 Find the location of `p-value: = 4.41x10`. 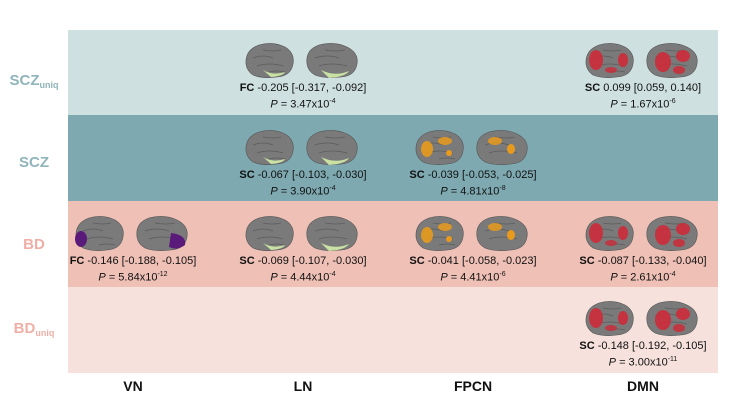

p-value: = 4.41x10 is located at coordinates (473, 277).